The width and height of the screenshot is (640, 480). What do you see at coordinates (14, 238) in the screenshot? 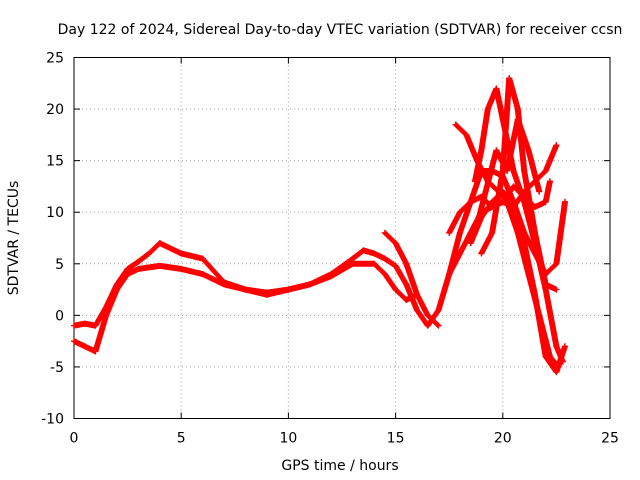
I see `y-axis-label: SDTVAR / TECUs` at bounding box center [14, 238].